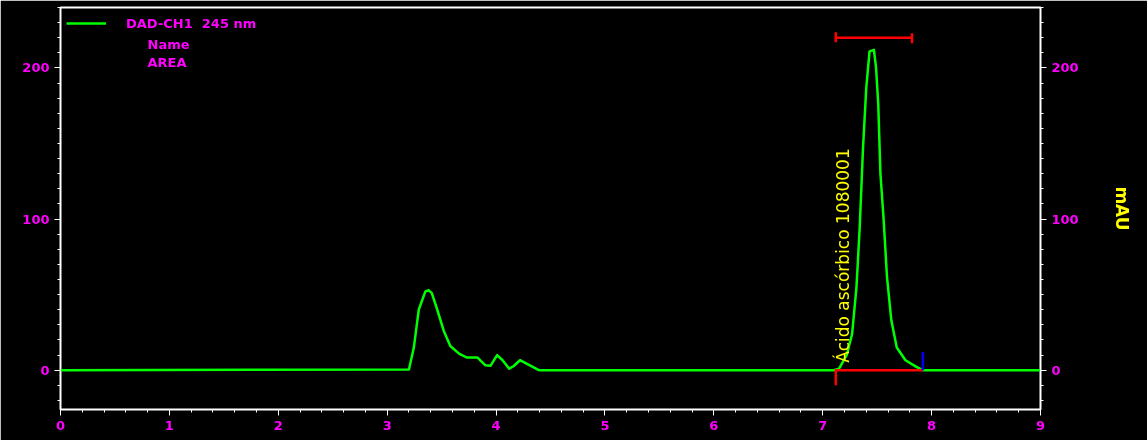 The height and width of the screenshot is (440, 1147). Describe the element at coordinates (843, 255) in the screenshot. I see `annotation: Ácido ascórbico 1080001` at that location.